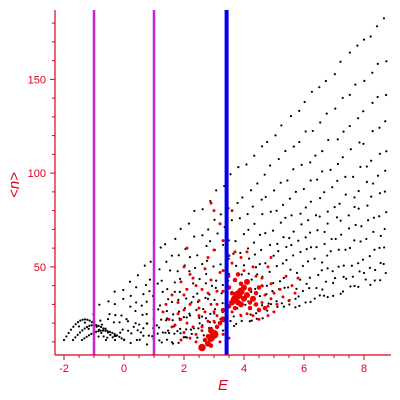  Describe the element at coordinates (213, 365) in the screenshot. I see `x-ticks: -2 0 2 4 6 8` at that location.